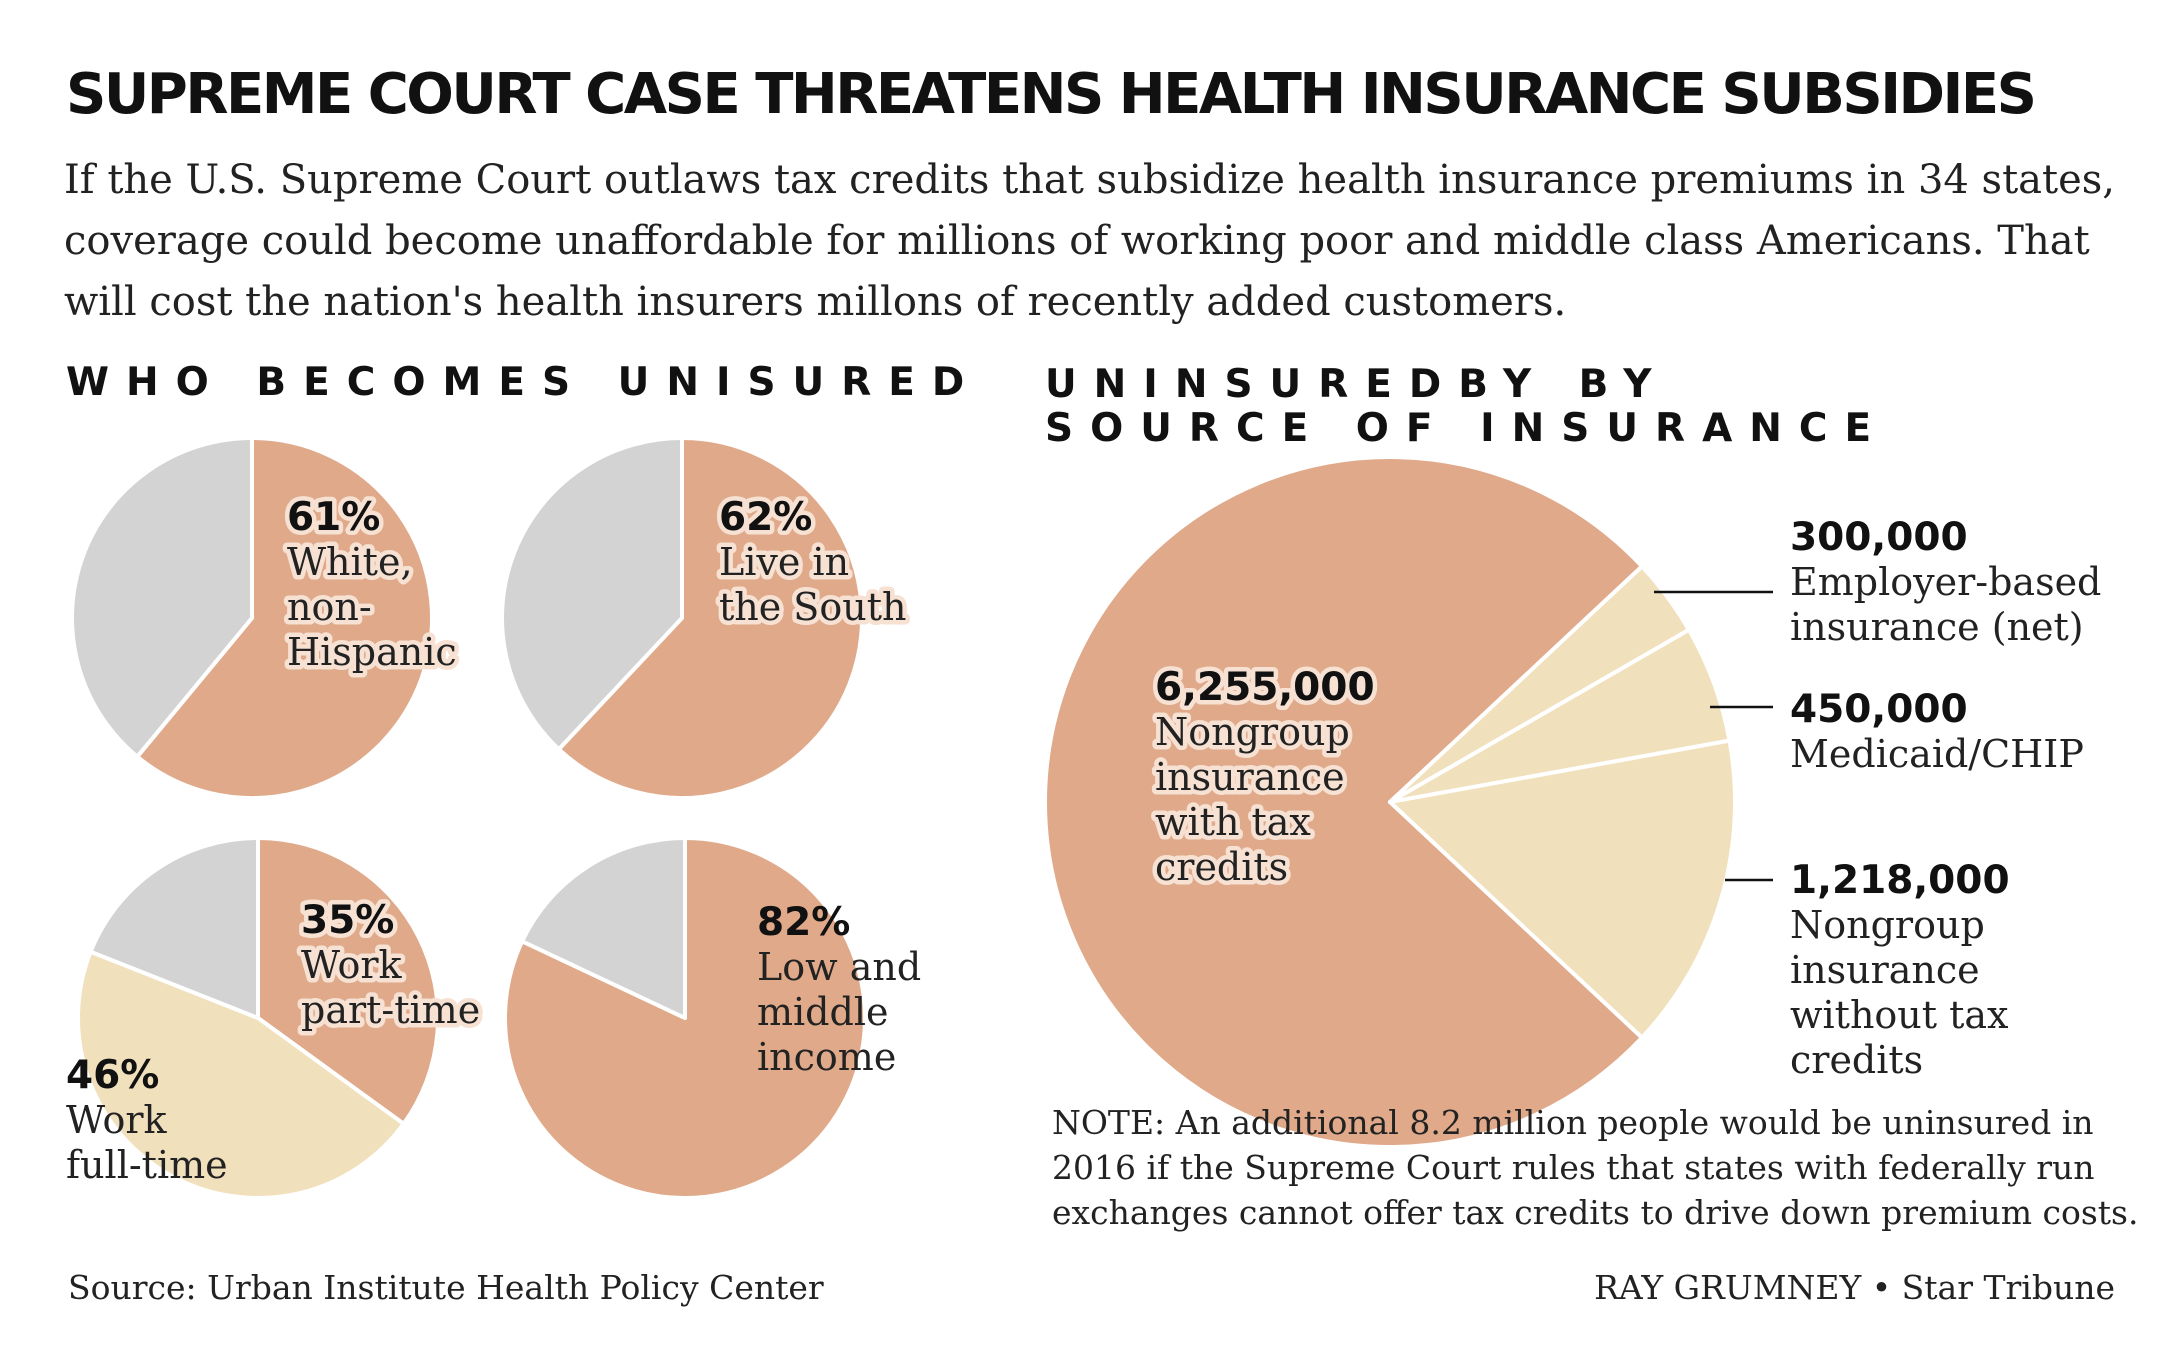 This screenshot has width=2160, height=1350. I want to click on pie-4-text-label-0-line-2: with tax, so click(1233, 822).